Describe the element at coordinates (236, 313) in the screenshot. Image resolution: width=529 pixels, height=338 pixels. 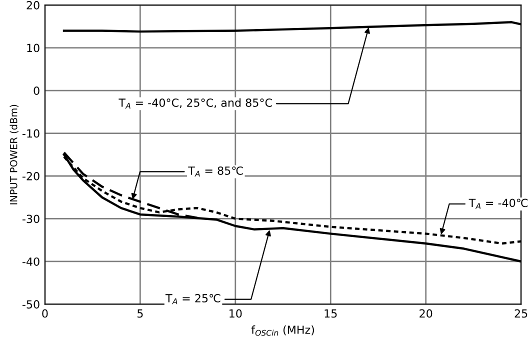
I see `x-tick-label: 10` at that location.